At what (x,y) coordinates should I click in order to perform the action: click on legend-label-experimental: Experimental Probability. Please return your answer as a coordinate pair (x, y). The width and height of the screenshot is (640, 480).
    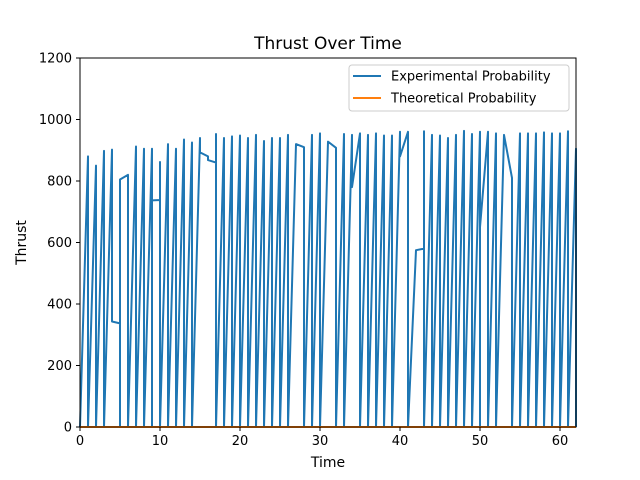
    Looking at the image, I should click on (471, 77).